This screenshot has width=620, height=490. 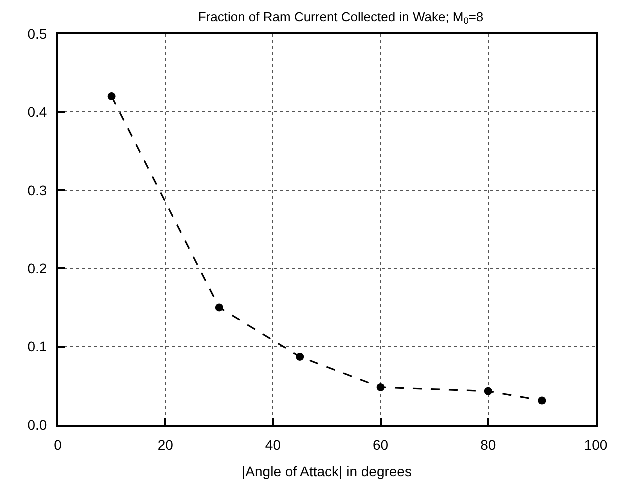 I want to click on x-tick-label: 40, so click(x=273, y=444).